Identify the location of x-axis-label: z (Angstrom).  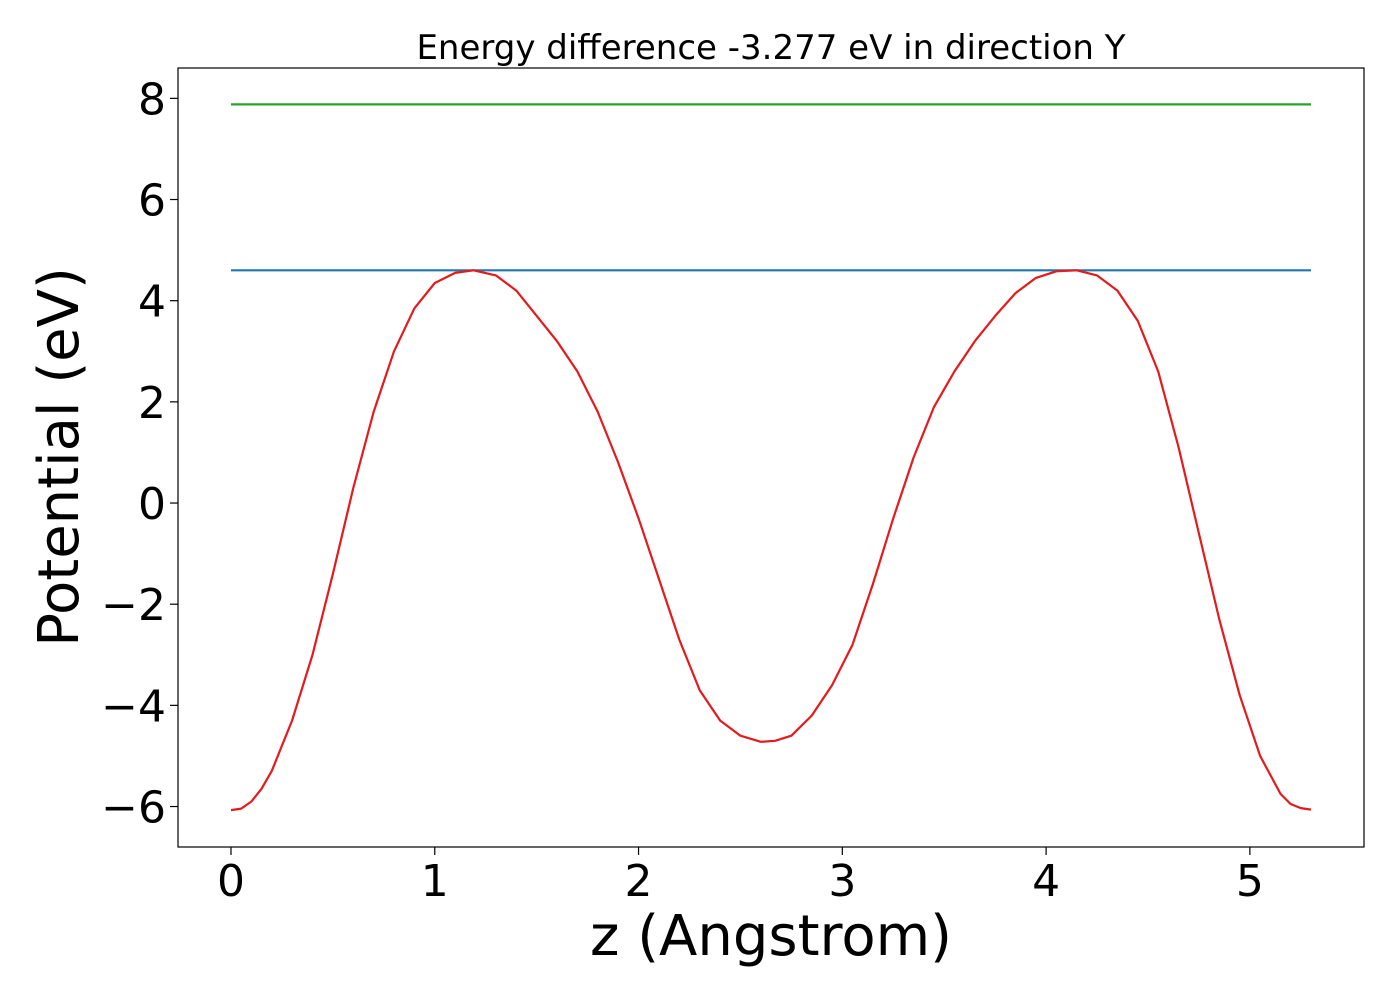
(771, 936).